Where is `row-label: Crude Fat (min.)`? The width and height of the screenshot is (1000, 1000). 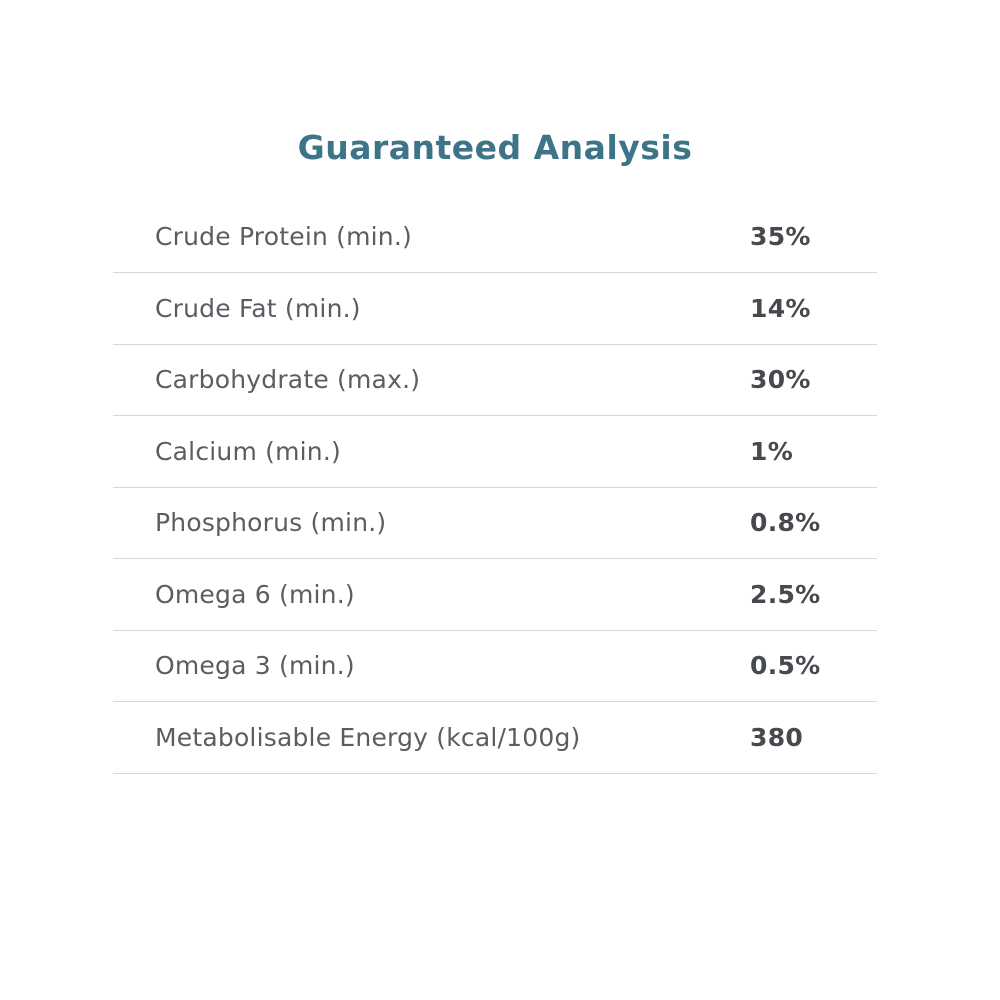
row-label: Crude Fat (min.) is located at coordinates (258, 308).